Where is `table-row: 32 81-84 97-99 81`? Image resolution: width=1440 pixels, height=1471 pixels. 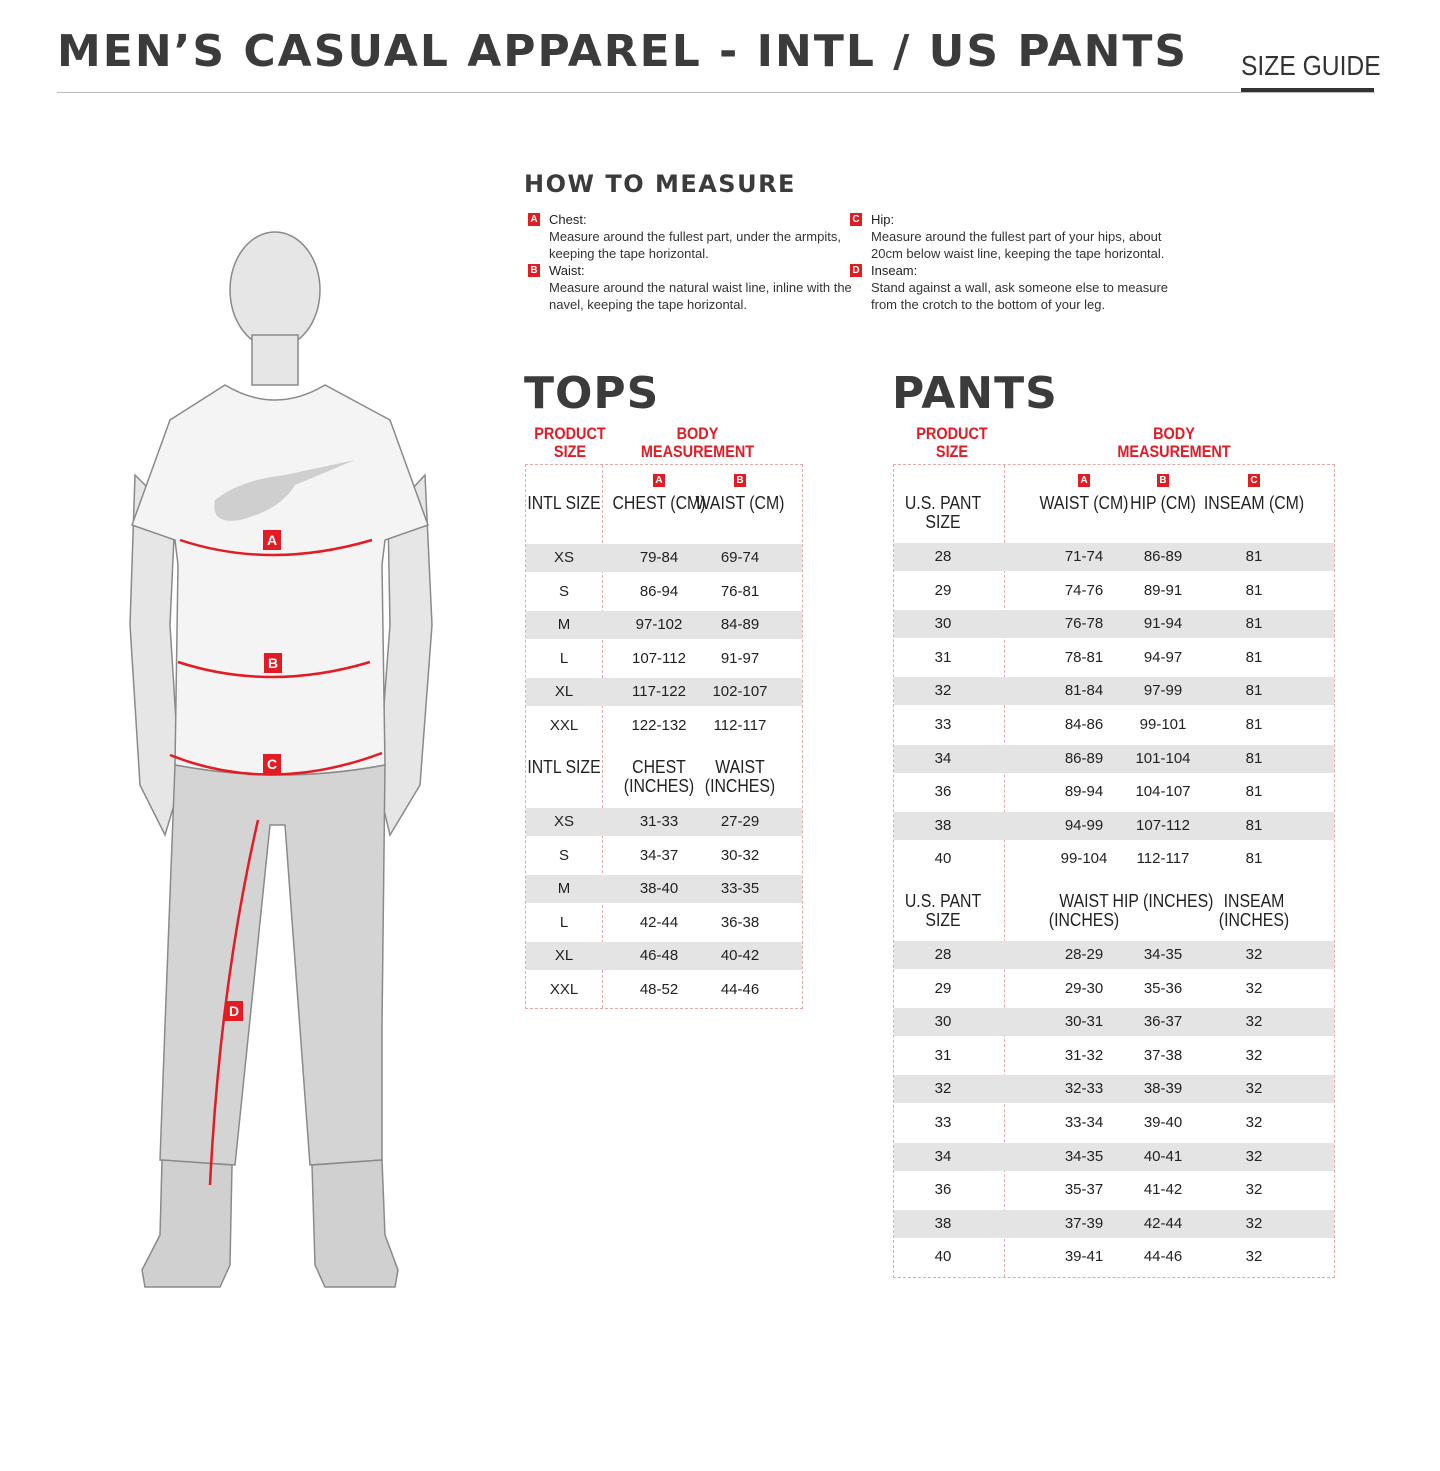
table-row: 32 81-84 97-99 81 is located at coordinates (1114, 691).